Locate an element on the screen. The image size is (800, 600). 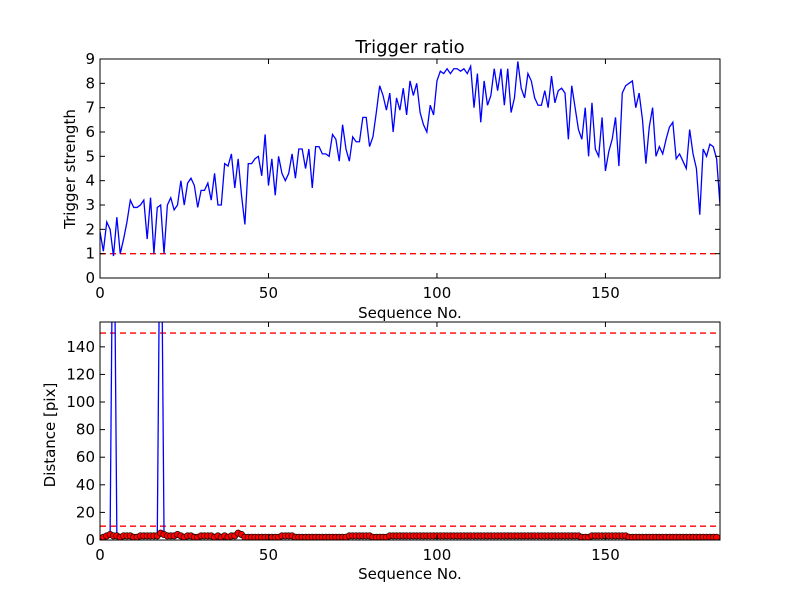
y-tick-label: 7 is located at coordinates (90, 108).